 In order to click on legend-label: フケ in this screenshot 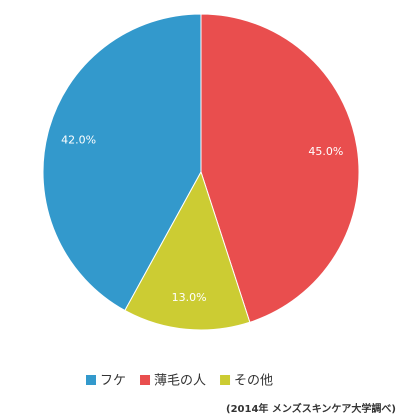, I will do `click(113, 381)`.